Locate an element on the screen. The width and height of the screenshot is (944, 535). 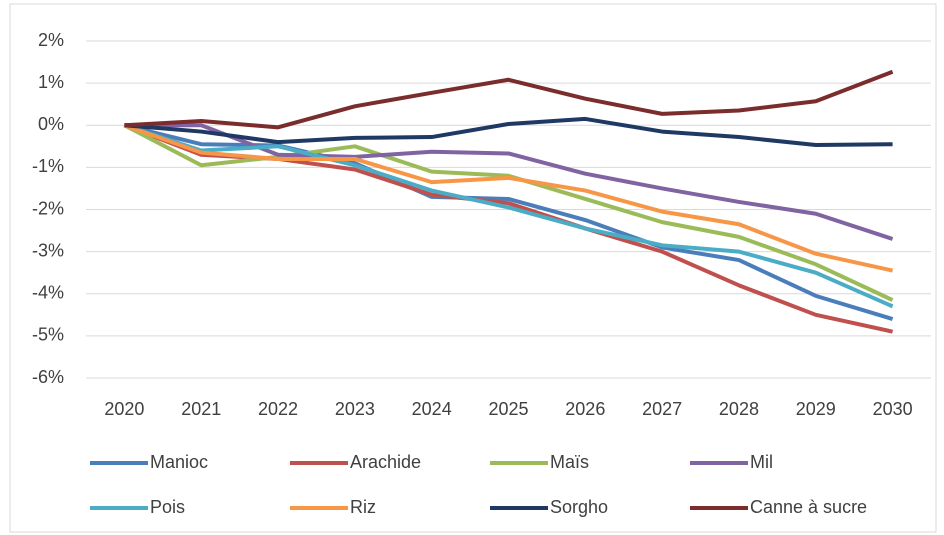
legend-label: Manioc is located at coordinates (179, 462).